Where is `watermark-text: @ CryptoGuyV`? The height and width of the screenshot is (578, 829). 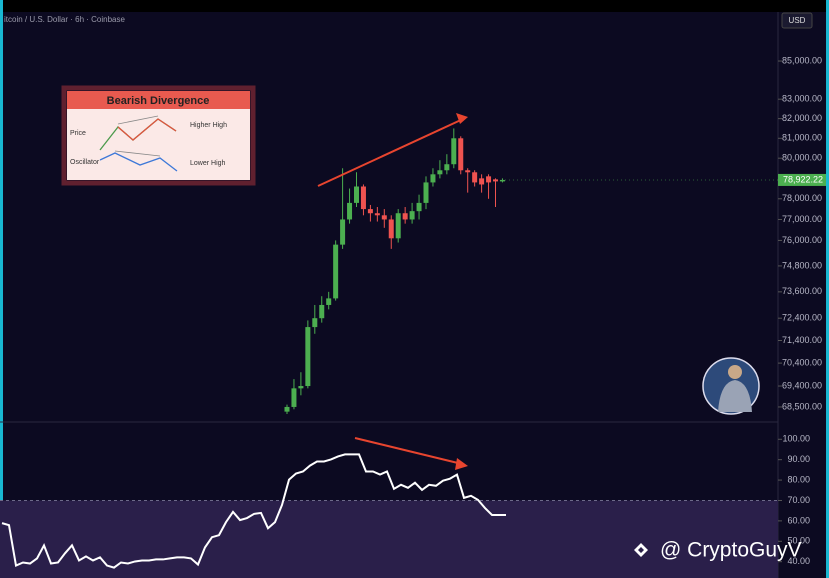
watermark-text: @ CryptoGuyV is located at coordinates (731, 550).